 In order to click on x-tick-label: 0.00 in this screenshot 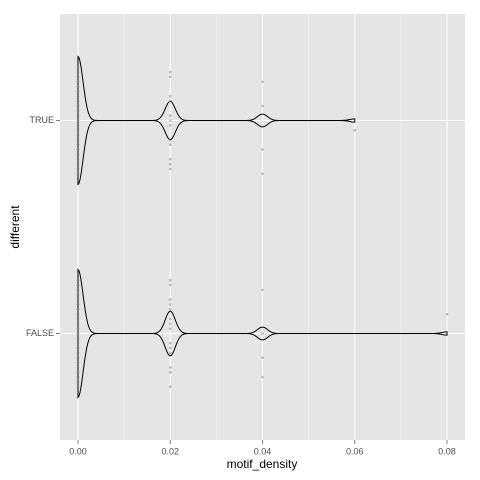, I will do `click(78, 451)`.